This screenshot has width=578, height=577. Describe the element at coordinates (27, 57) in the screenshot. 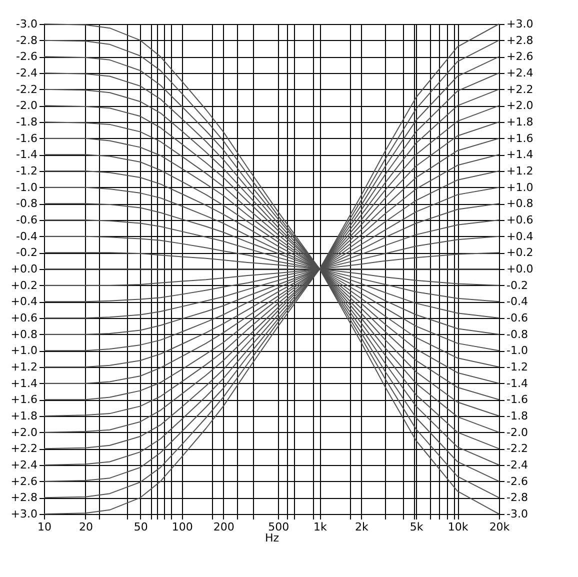

I see `y-tick-label: -2.6` at that location.